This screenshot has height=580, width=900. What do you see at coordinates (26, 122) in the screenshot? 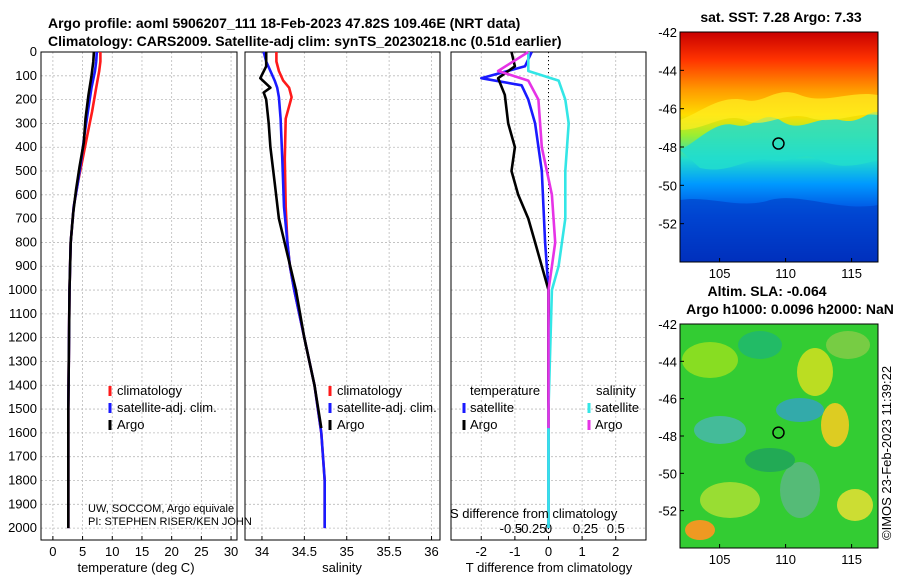
I see `y-tick-label: 300` at bounding box center [26, 122].